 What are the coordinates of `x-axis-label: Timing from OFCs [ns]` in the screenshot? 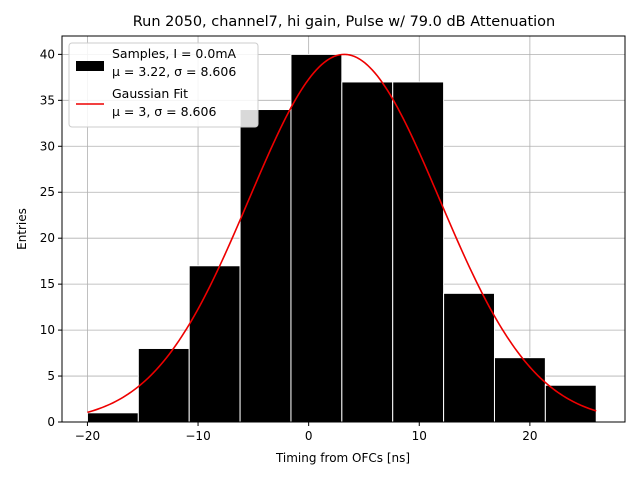 It's located at (342, 458).